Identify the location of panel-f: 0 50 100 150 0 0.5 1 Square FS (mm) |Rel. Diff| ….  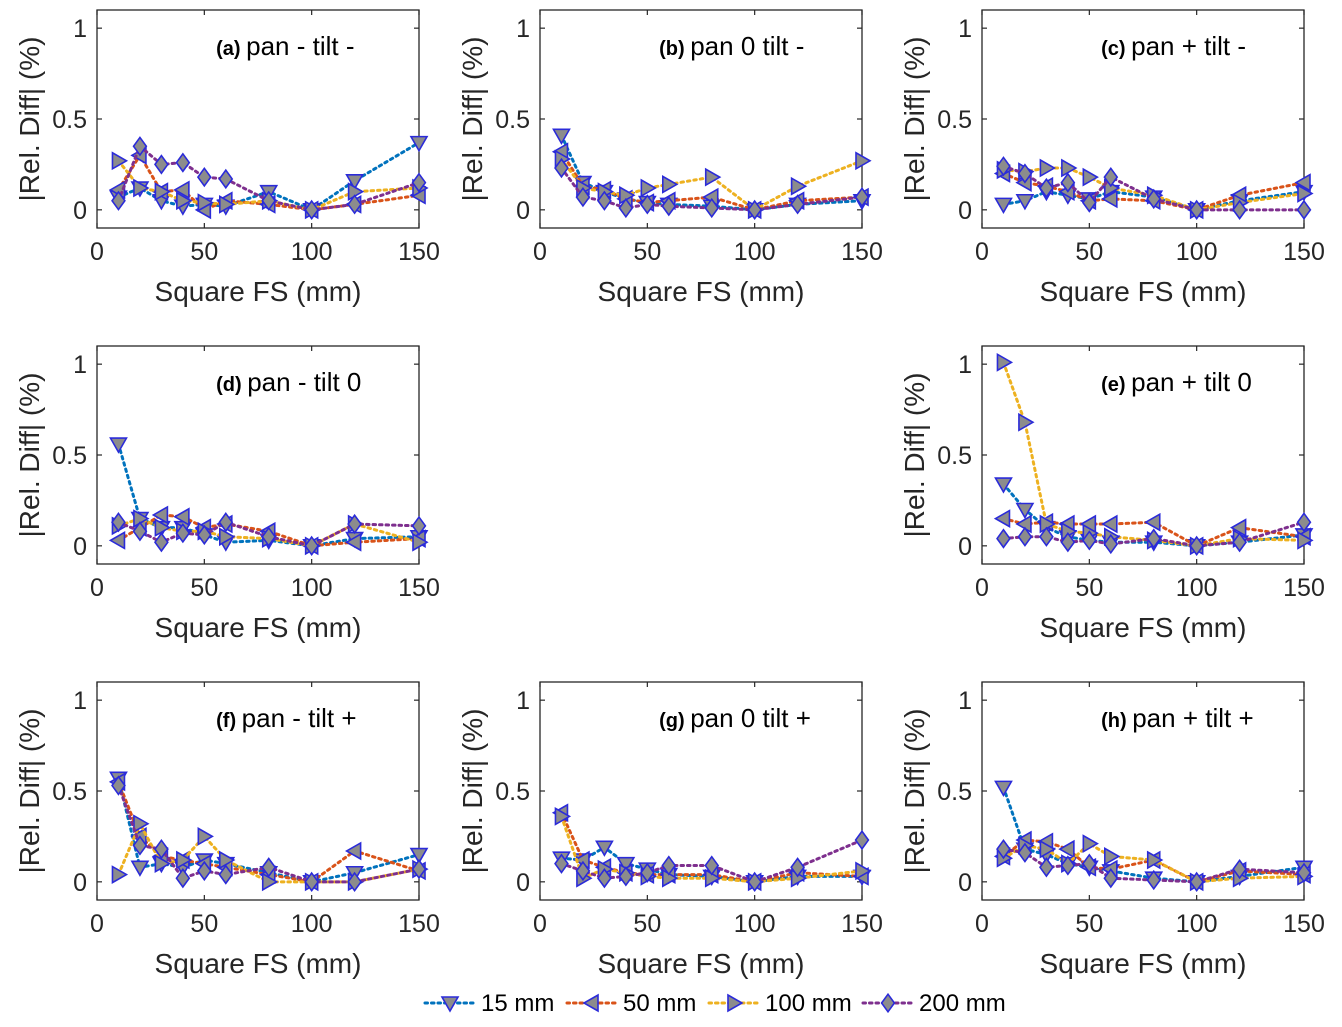
(227, 830).